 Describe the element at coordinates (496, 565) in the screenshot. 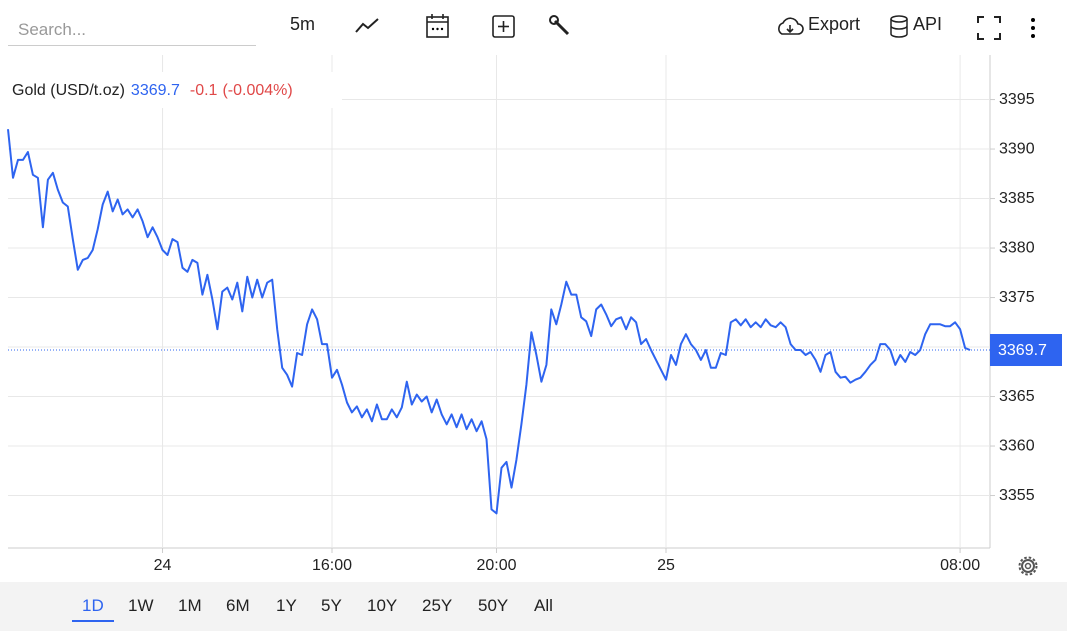

I see `x-tick-label: 20:00` at that location.